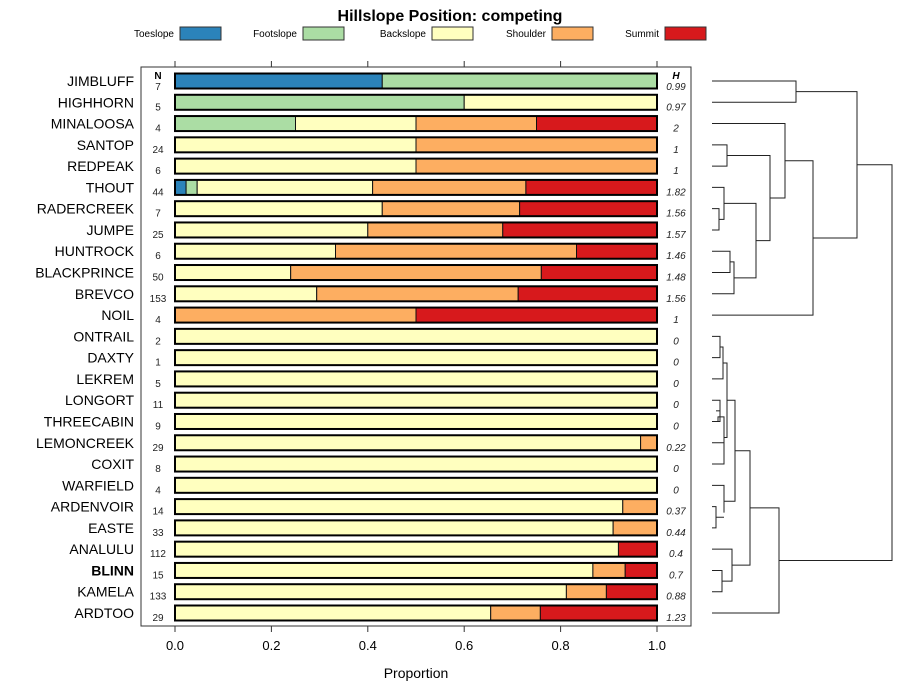 The image size is (900, 700). Describe the element at coordinates (104, 294) in the screenshot. I see `category-label: BREVCO` at that location.